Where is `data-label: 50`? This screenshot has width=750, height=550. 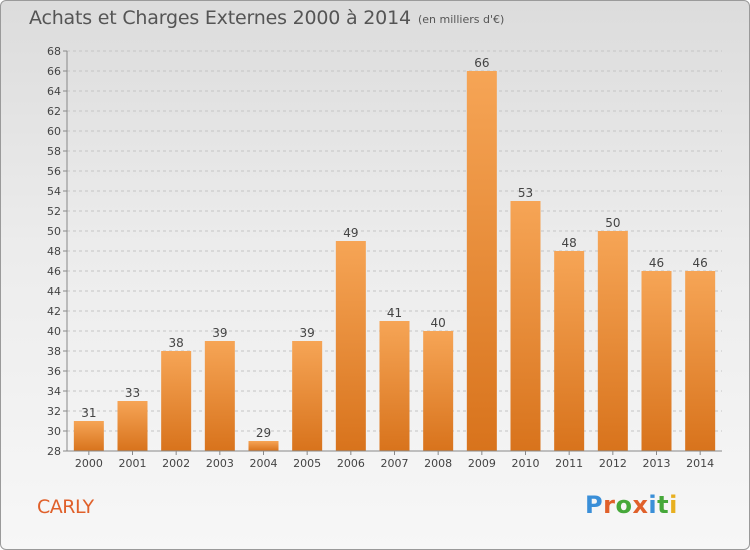
data-label: 50 is located at coordinates (612, 223).